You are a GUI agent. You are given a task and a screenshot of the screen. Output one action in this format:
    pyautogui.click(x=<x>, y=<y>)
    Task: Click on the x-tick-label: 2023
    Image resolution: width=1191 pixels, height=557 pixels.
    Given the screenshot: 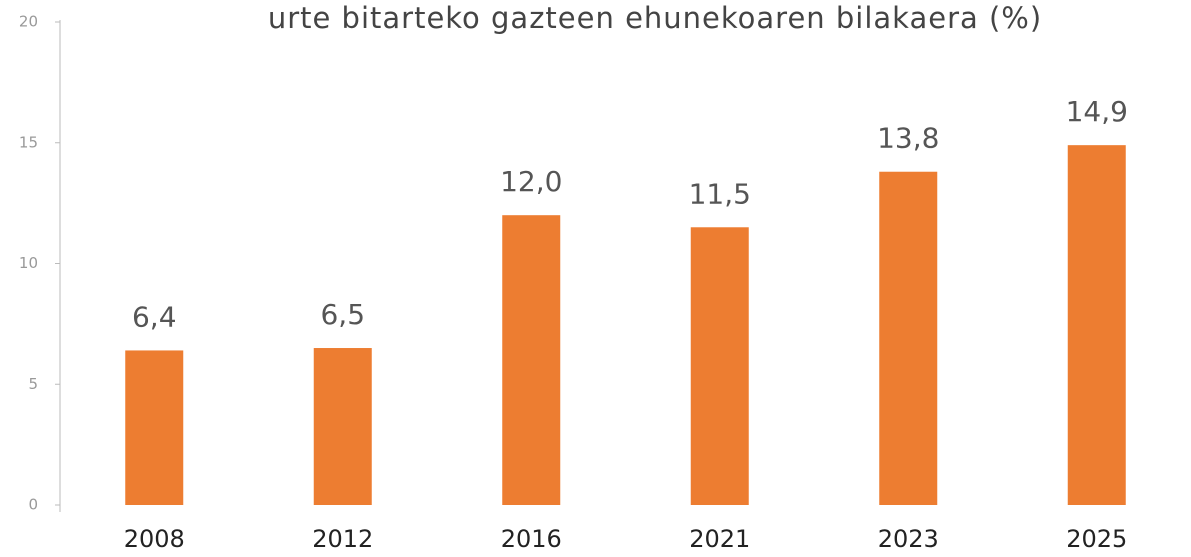 What is the action you would take?
    pyautogui.click(x=908, y=539)
    